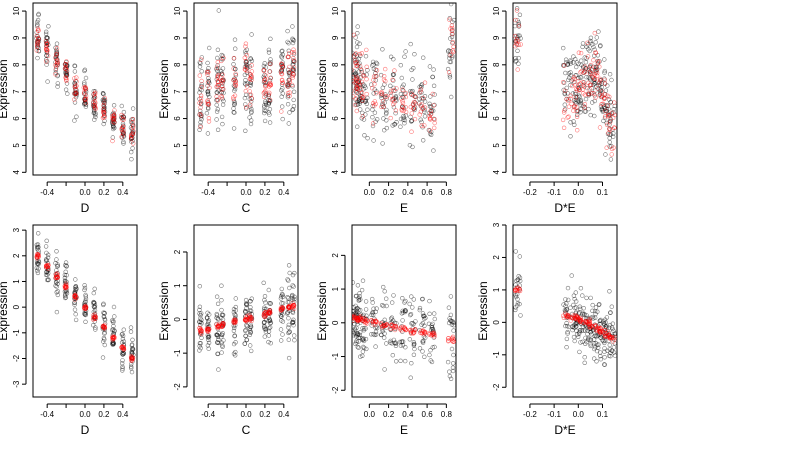 This screenshot has width=800, height=450. What do you see at coordinates (496, 257) in the screenshot?
I see `y-tick-label: 2` at bounding box center [496, 257].